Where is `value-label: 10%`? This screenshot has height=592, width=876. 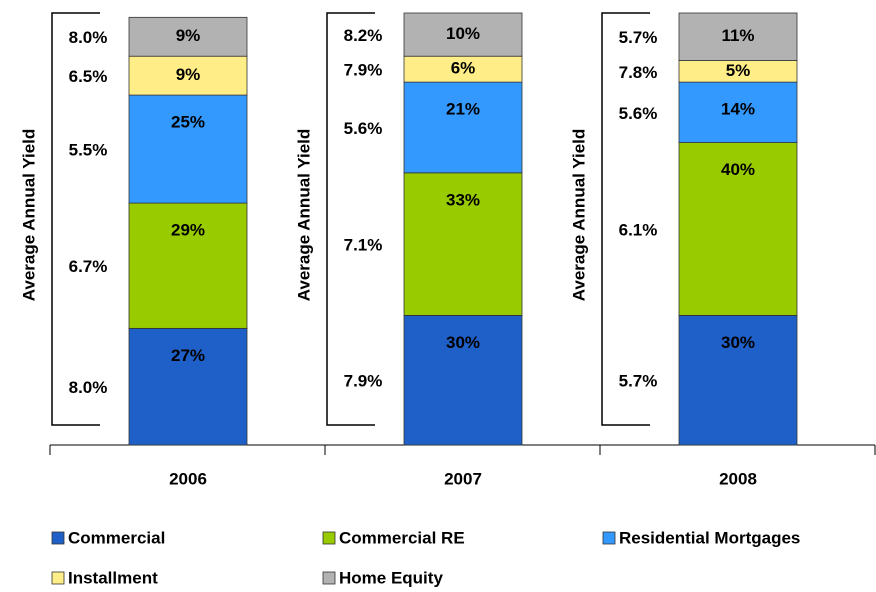
value-label: 10% is located at coordinates (463, 33).